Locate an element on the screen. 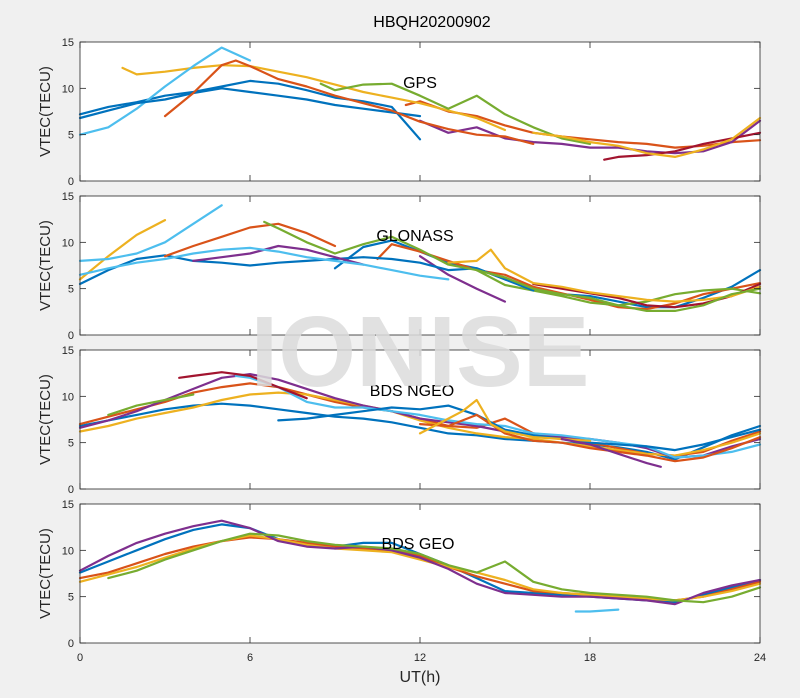 The width and height of the screenshot is (800, 698). panel-label: GLONASS is located at coordinates (414, 236).